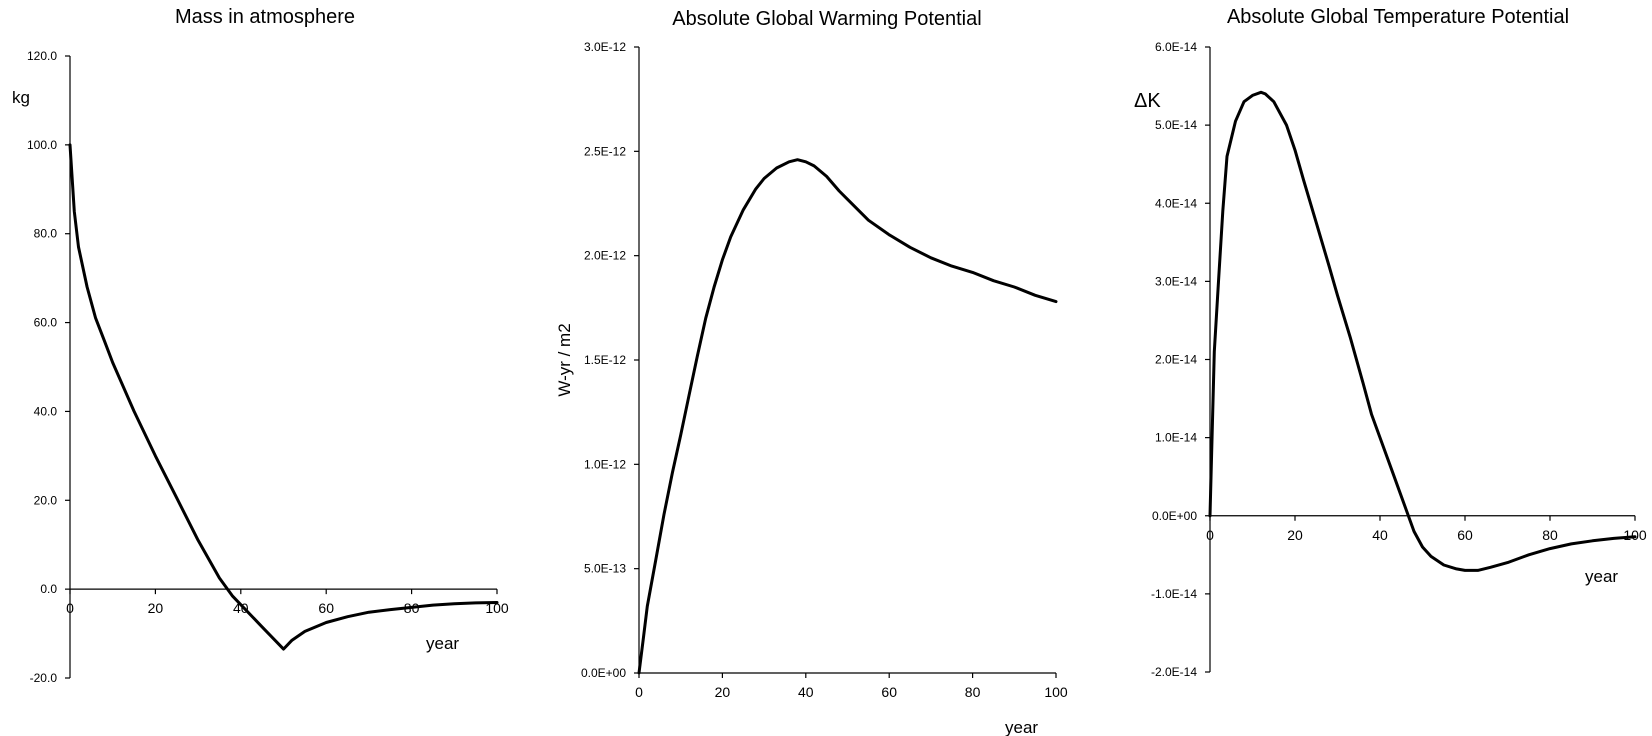  Describe the element at coordinates (605, 151) in the screenshot. I see `y-tick-label: 2.5E-12` at that location.